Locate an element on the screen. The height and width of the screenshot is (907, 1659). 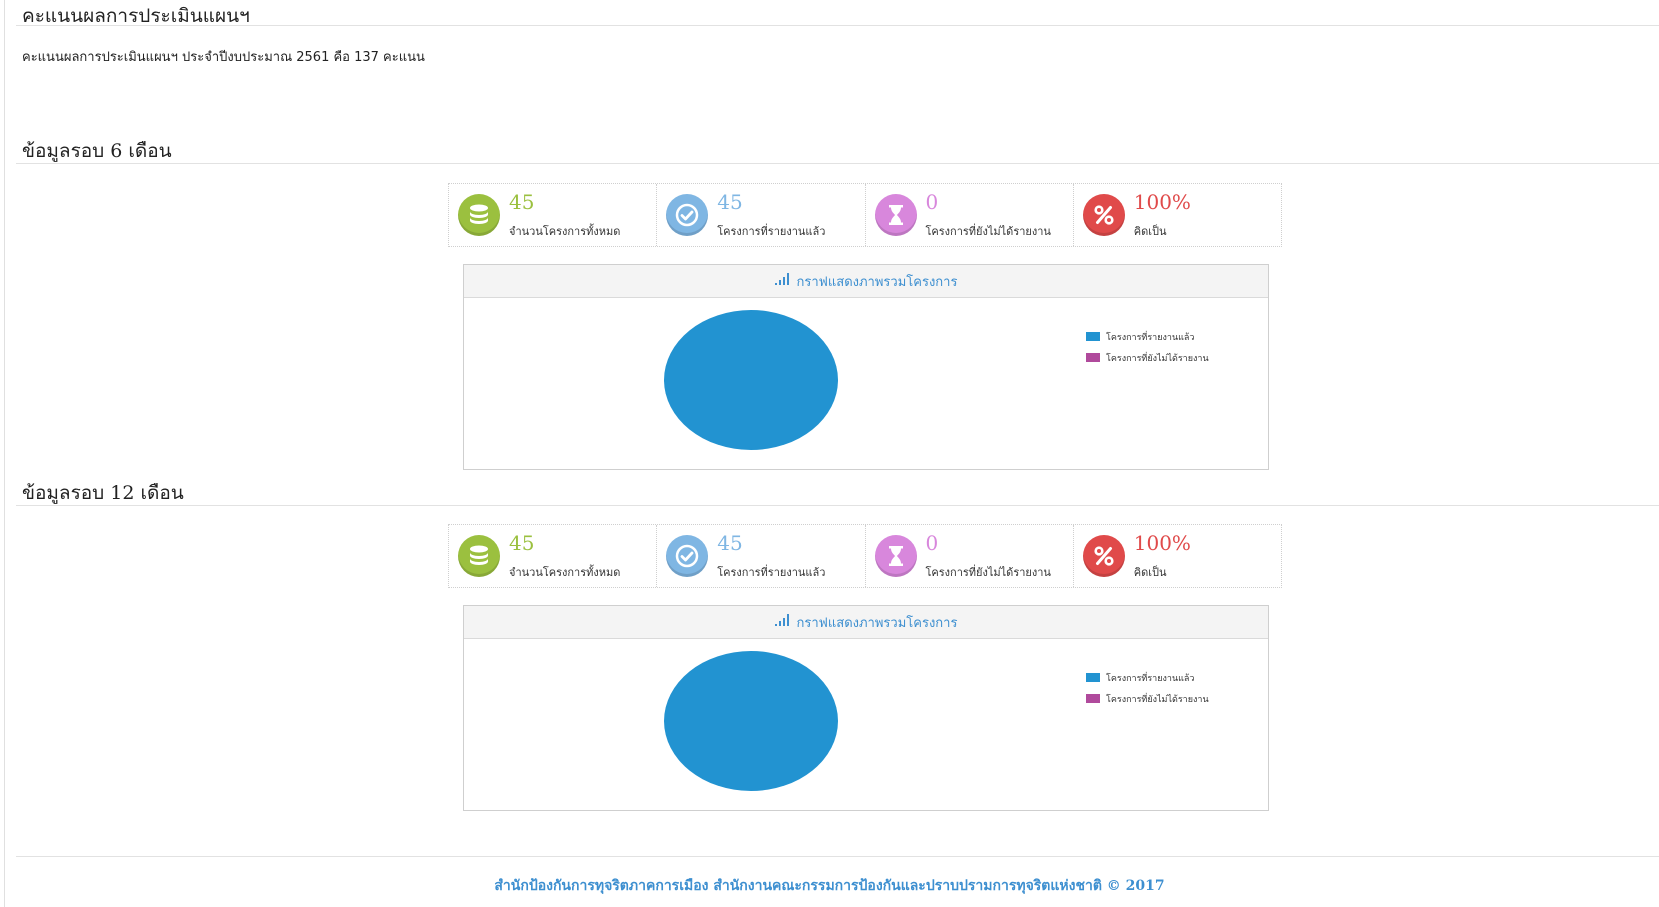
footer-divider is located at coordinates (837, 856).